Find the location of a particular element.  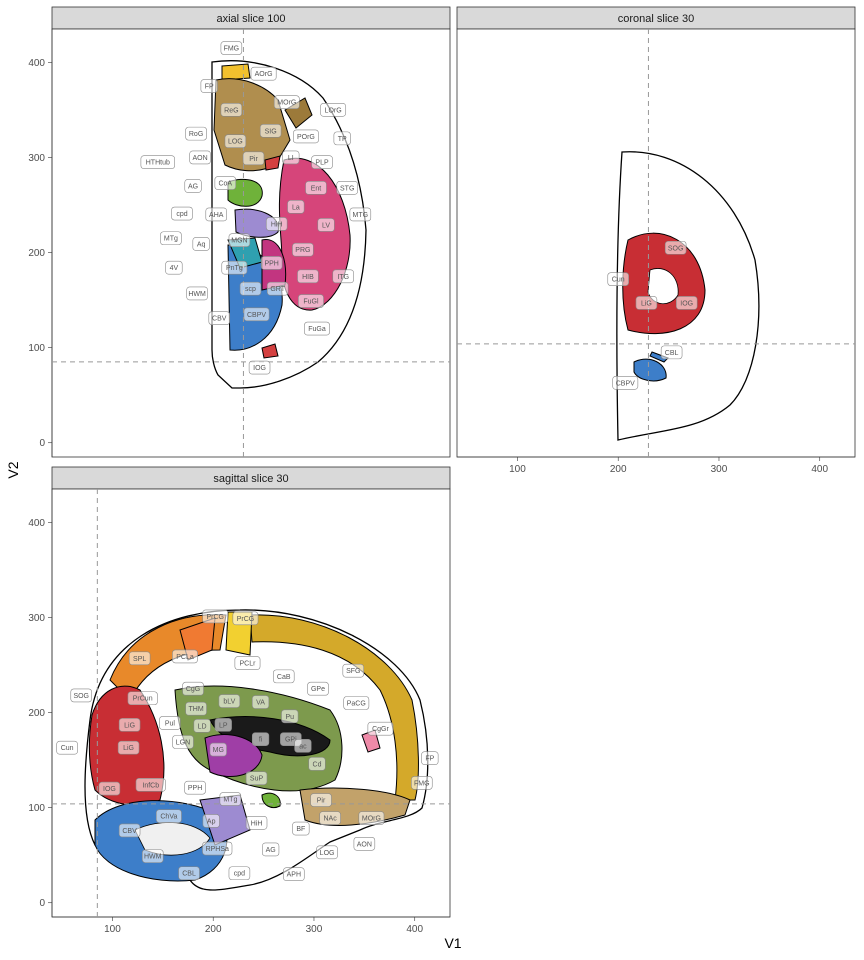

region-label: MOrG is located at coordinates (286, 102).